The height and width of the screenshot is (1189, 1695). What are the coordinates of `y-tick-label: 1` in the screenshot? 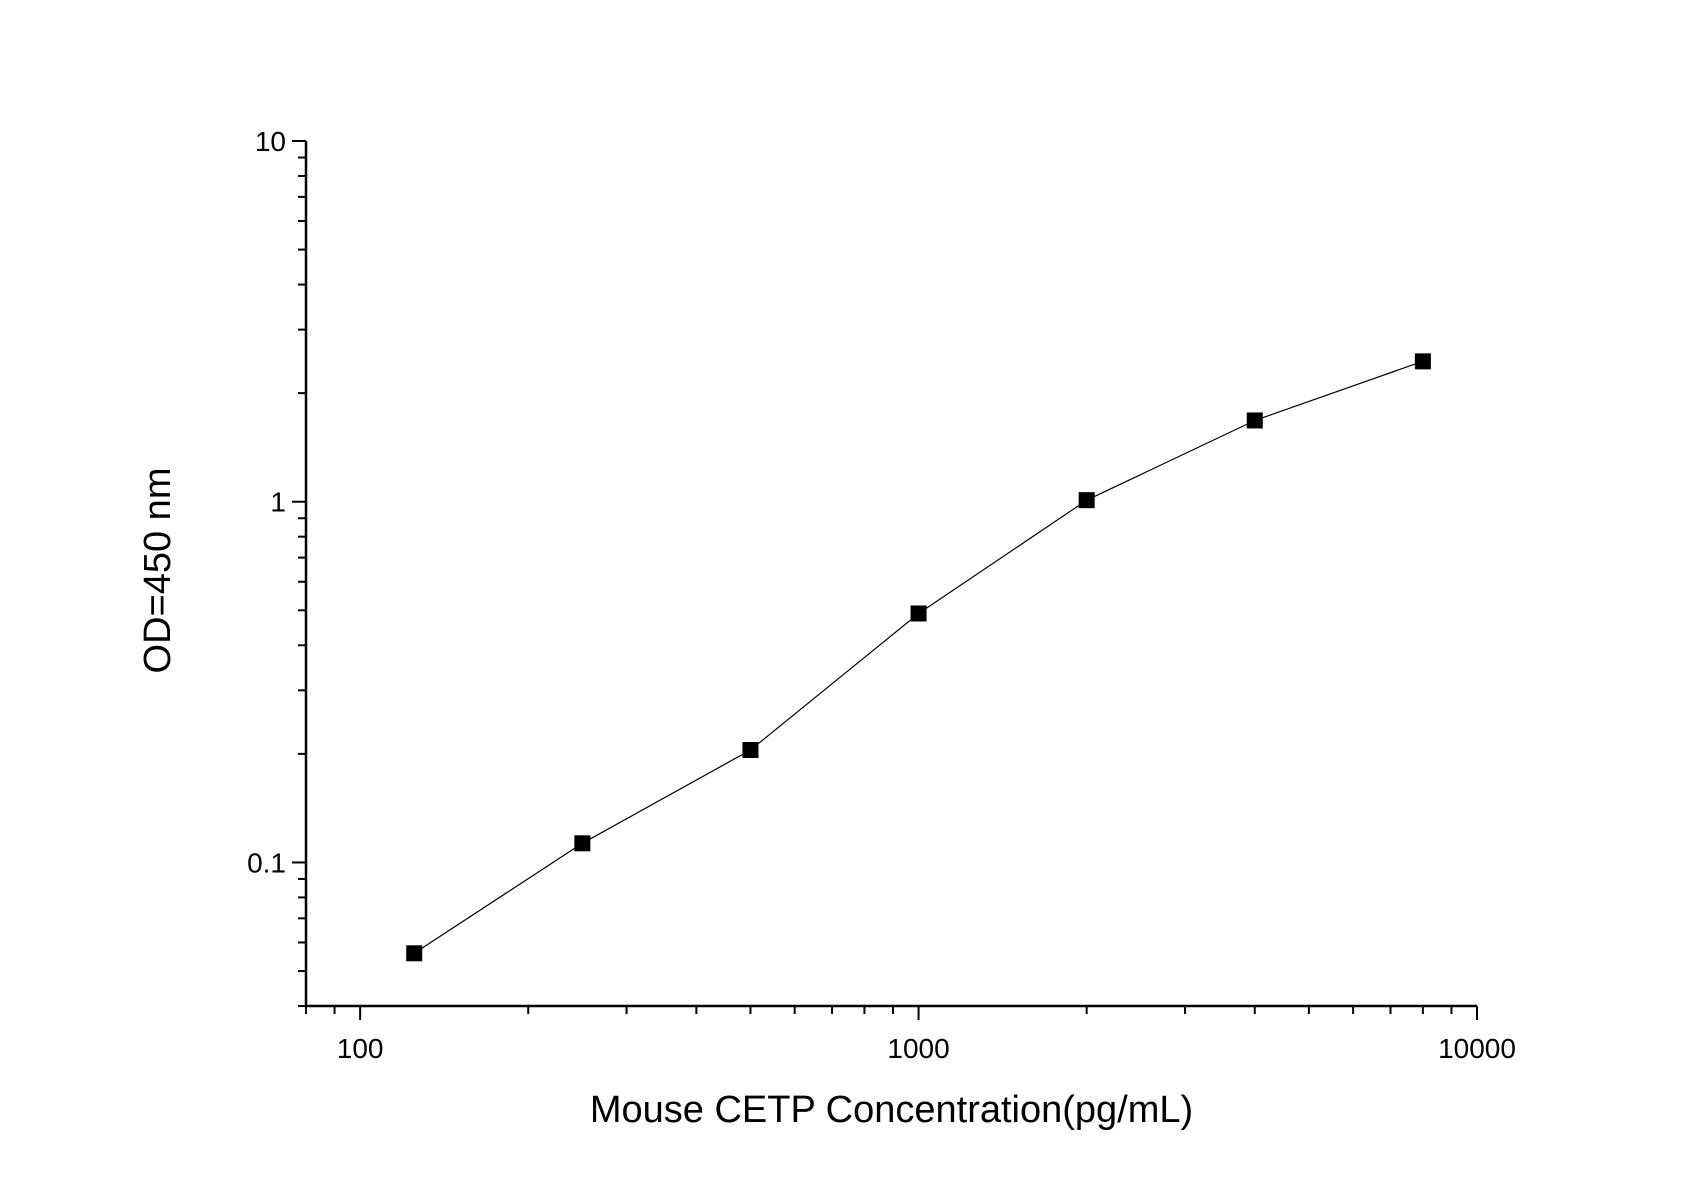 It's located at (278, 502).